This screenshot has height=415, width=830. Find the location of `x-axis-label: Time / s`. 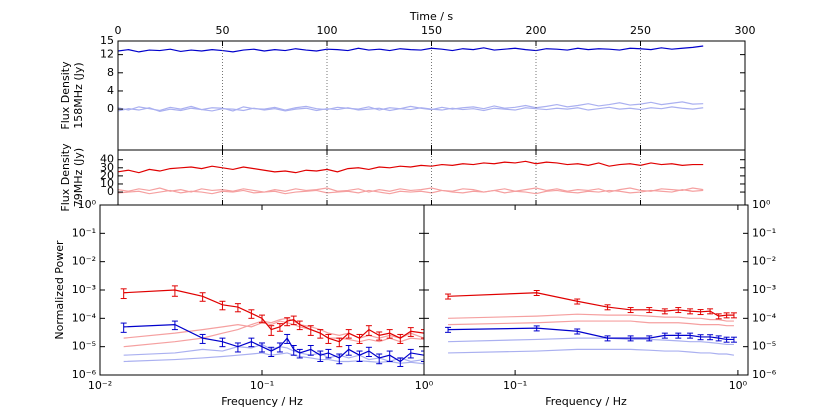

x-axis-label: Time / s is located at coordinates (431, 16).